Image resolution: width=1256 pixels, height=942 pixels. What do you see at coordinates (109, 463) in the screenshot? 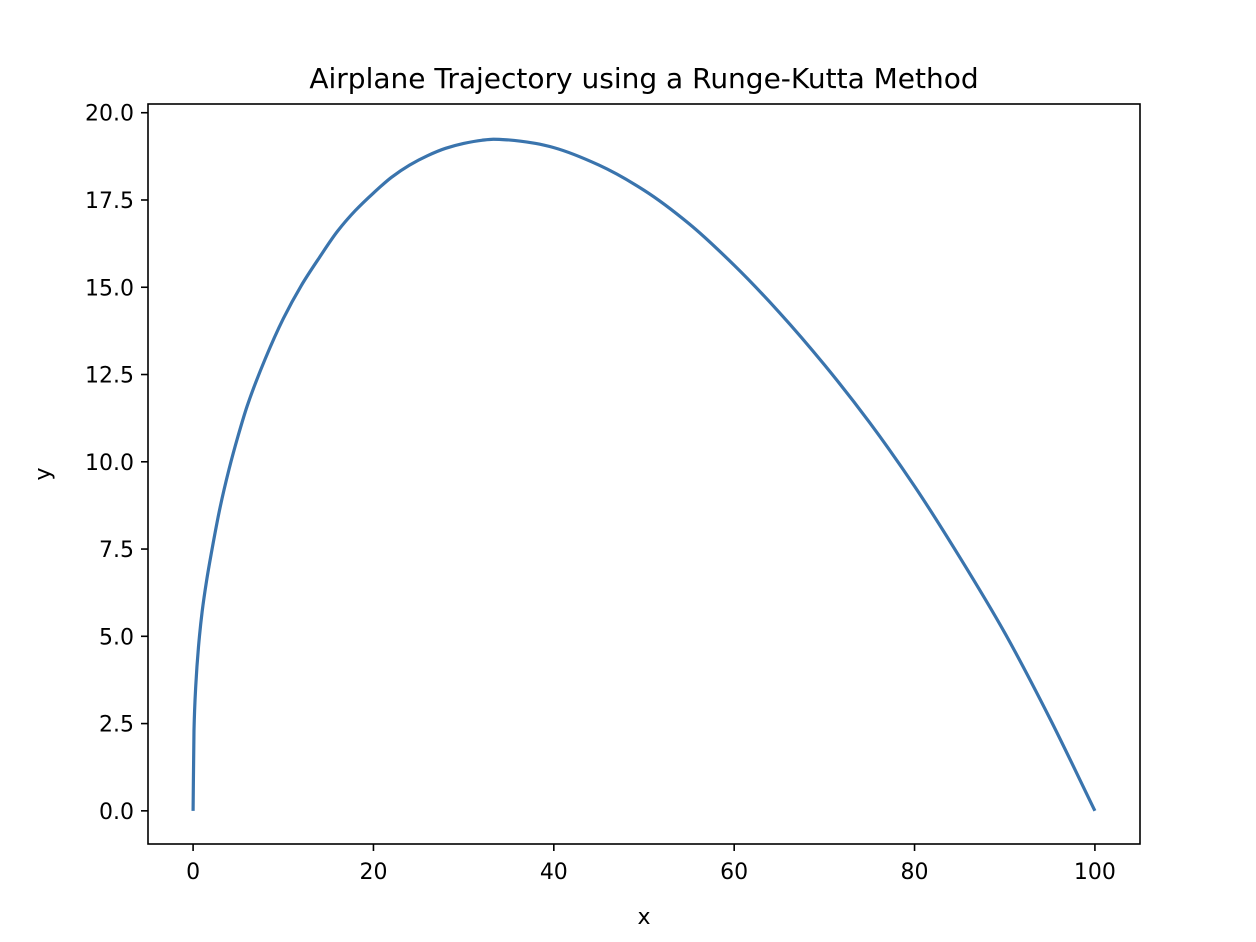
I see `y-tick-label: 10.0` at bounding box center [109, 463].